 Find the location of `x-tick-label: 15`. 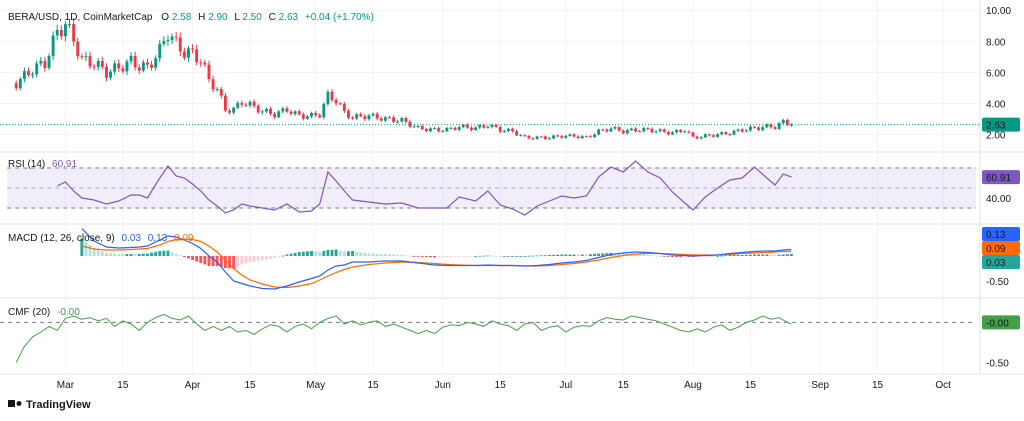

x-tick-label: 15 is located at coordinates (123, 385).